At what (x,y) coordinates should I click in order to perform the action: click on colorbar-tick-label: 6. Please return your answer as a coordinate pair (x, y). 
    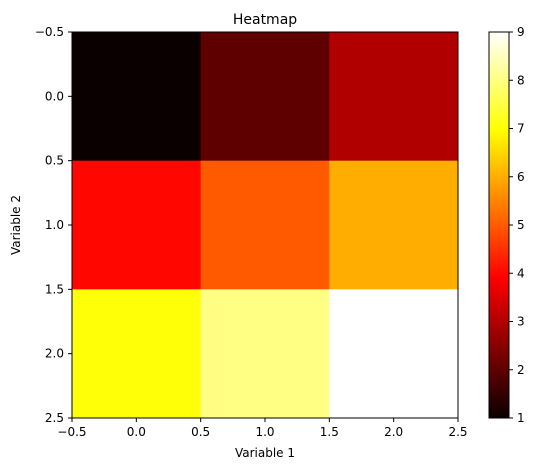
    Looking at the image, I should click on (521, 177).